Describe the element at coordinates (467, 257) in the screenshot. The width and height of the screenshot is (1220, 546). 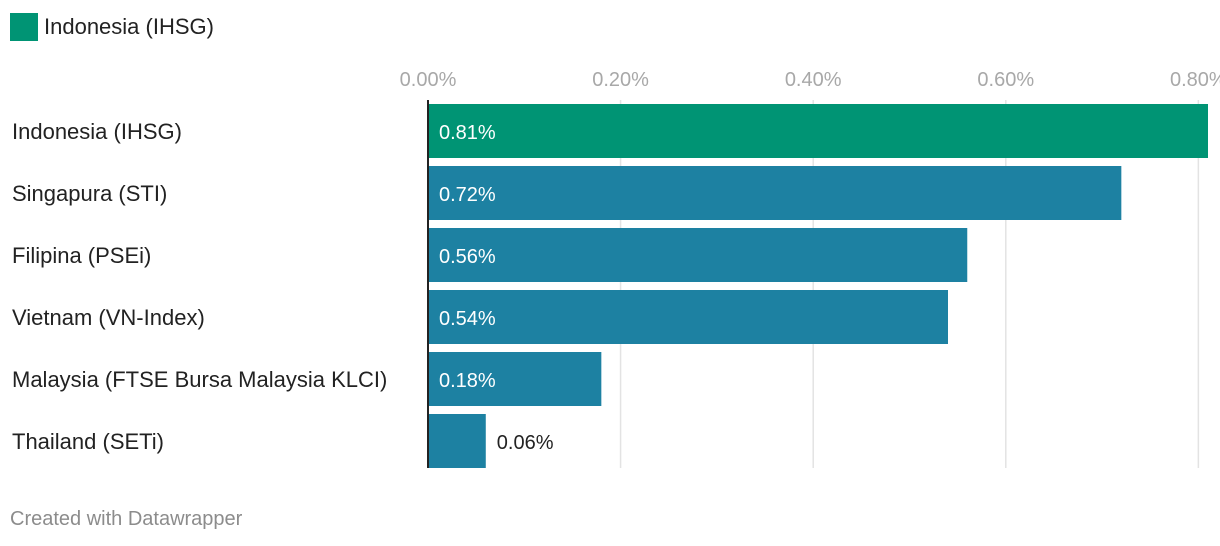
I see `value-label: 0.56%` at that location.